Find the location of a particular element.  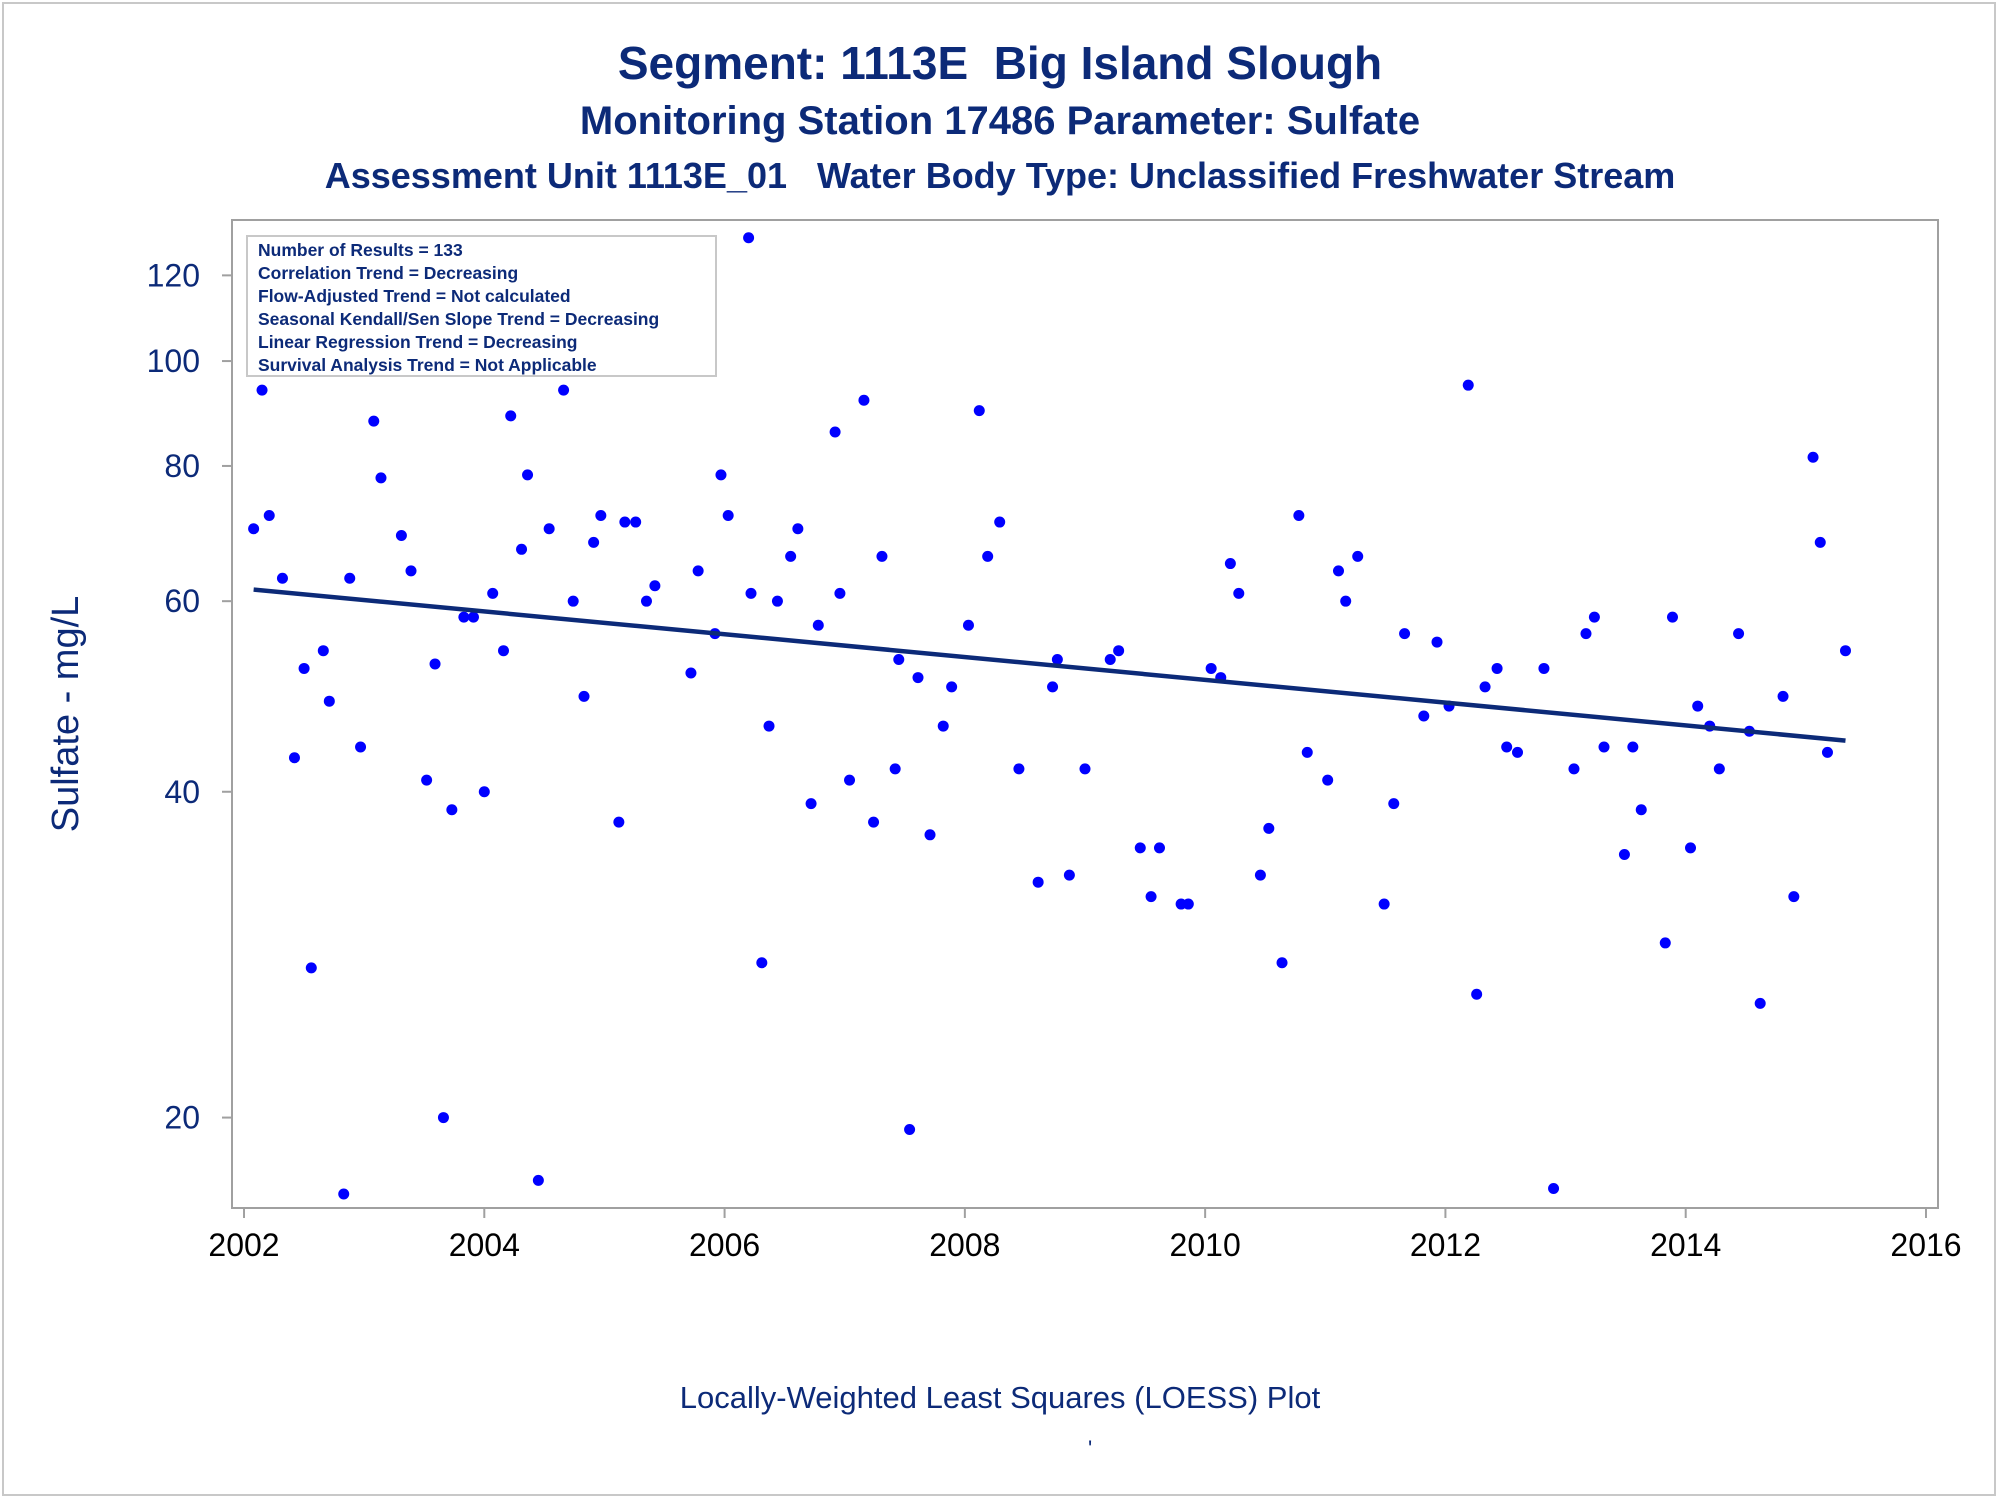

x-tick-label: 2014 is located at coordinates (1685, 1245).